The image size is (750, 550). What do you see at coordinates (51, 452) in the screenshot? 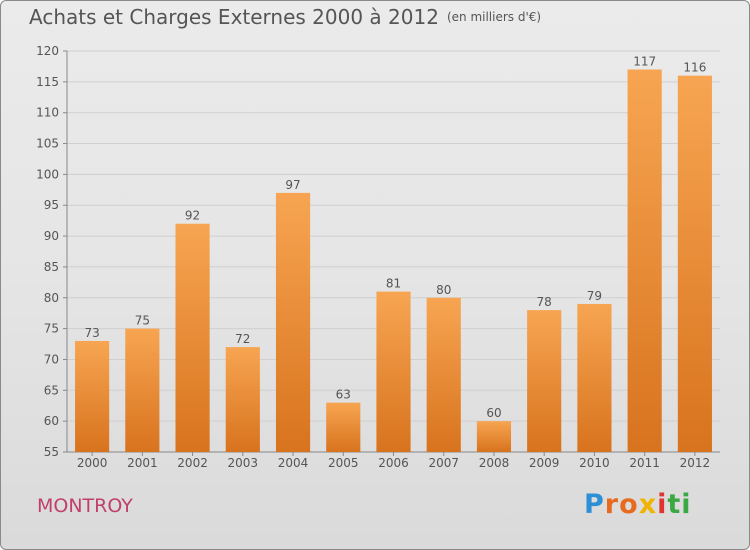
I see `y-tick-label: 55` at bounding box center [51, 452].